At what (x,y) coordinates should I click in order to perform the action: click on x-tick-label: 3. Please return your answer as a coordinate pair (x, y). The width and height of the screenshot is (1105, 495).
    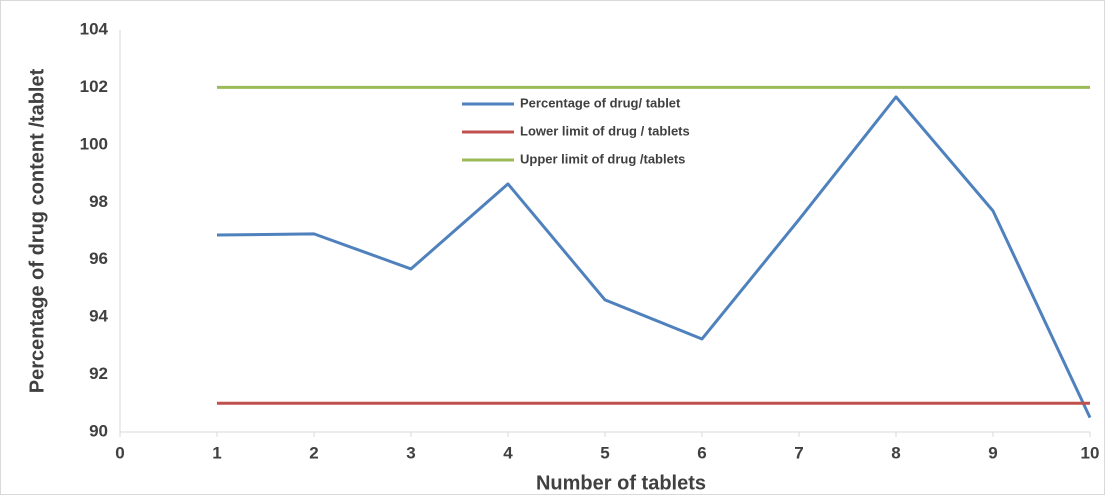
    Looking at the image, I should click on (410, 452).